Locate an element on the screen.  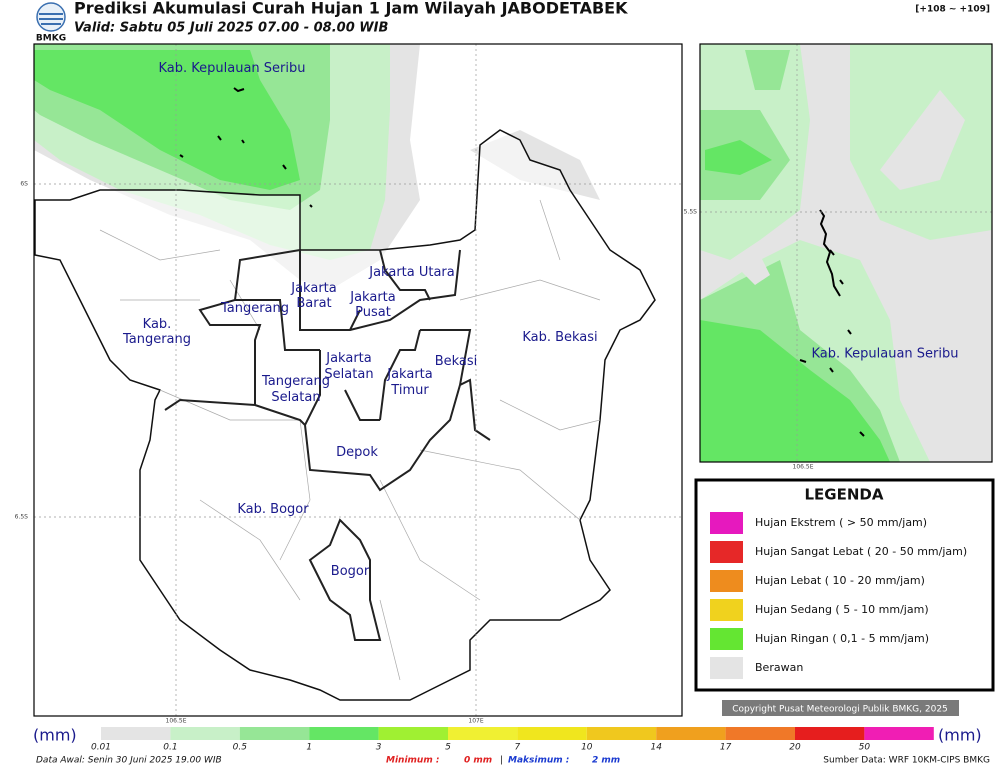
inset-label: Kab. Kepulauan Seribu is located at coordinates (885, 354).